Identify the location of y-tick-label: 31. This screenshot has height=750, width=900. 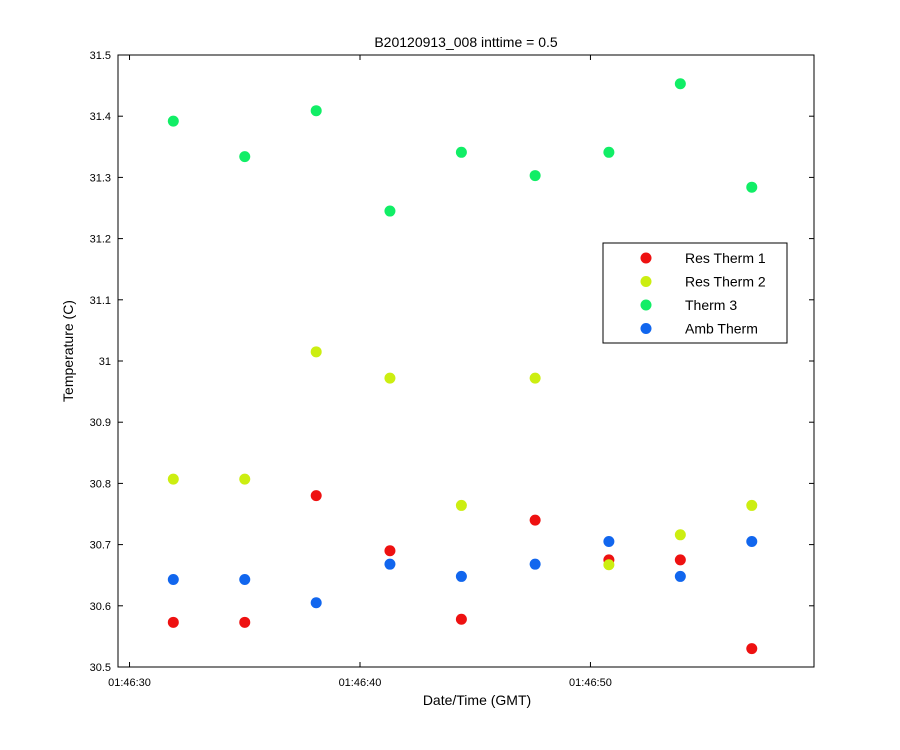
(105, 362).